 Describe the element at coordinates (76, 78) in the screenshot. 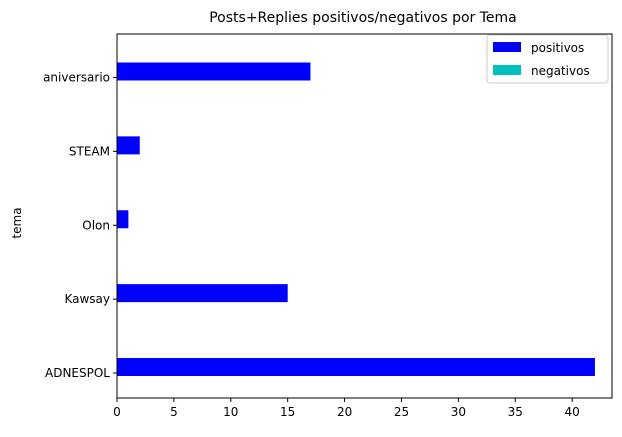

I see `y-tick-label: aniversario` at that location.